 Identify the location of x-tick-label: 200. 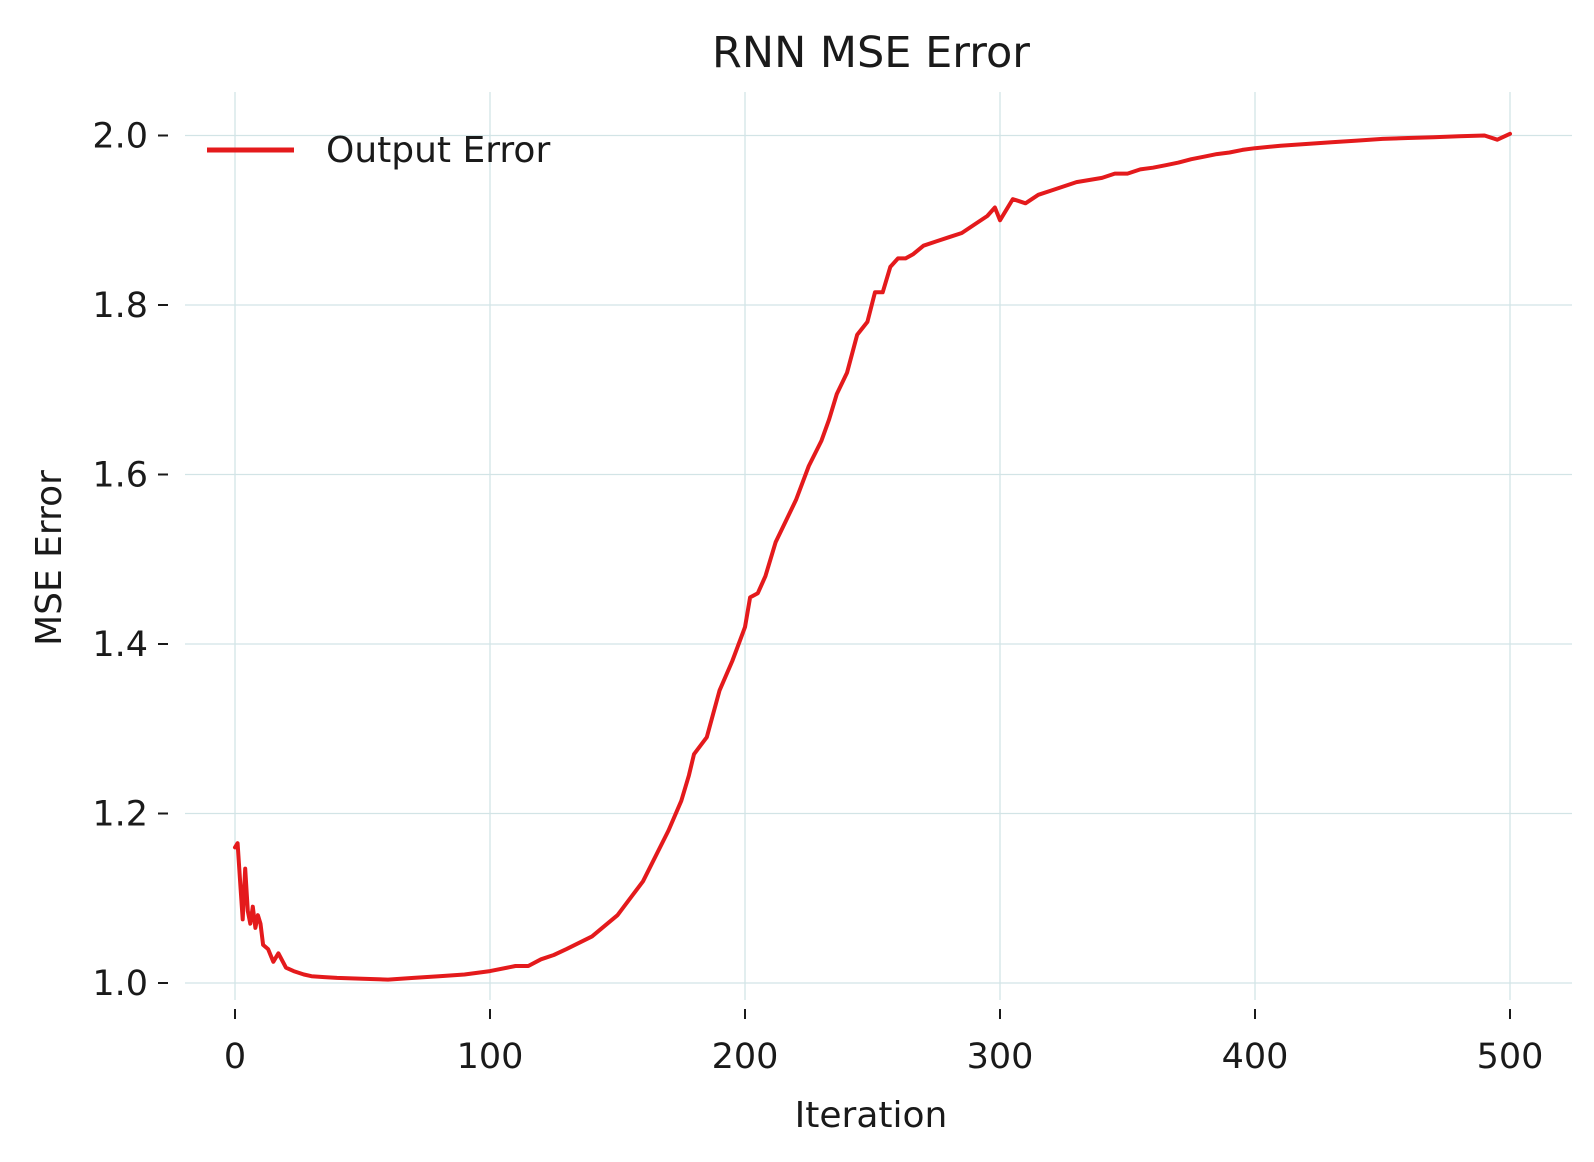
(745, 1057).